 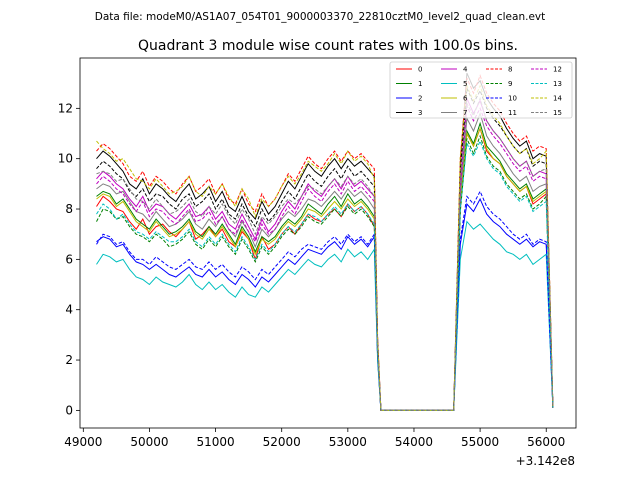 What do you see at coordinates (420, 70) in the screenshot?
I see `legend-label-0: 0` at bounding box center [420, 70].